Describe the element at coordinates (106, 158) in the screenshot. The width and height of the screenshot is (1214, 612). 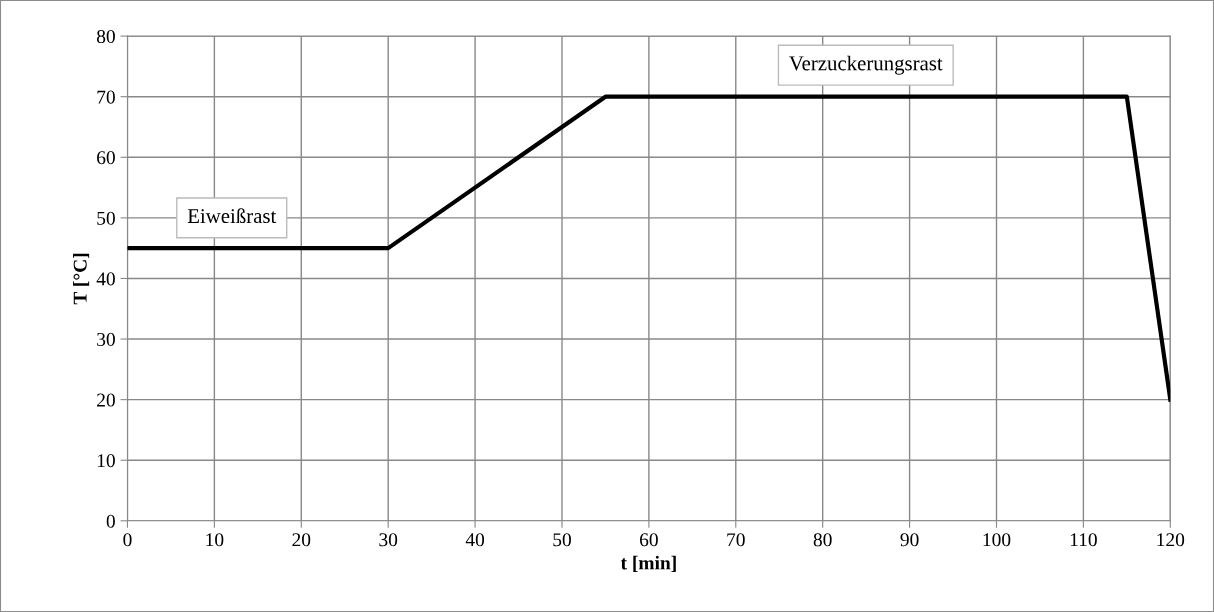
I see `y-tick-label: 60` at that location.